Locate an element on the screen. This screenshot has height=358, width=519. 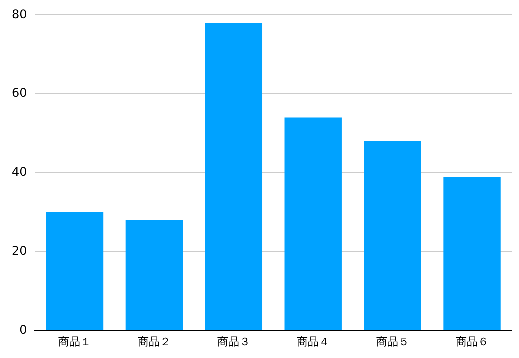
x-tick-label: 商品１ is located at coordinates (75, 341).